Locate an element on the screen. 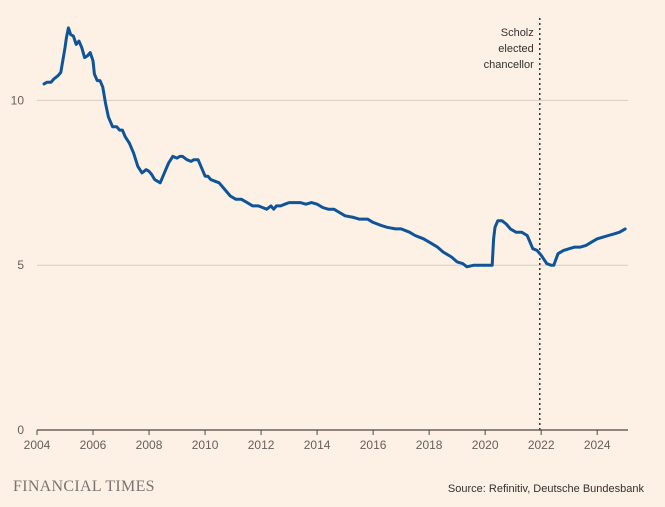  source-note: Source: Refinitiv, Deutsche Bundesbank is located at coordinates (545, 489).